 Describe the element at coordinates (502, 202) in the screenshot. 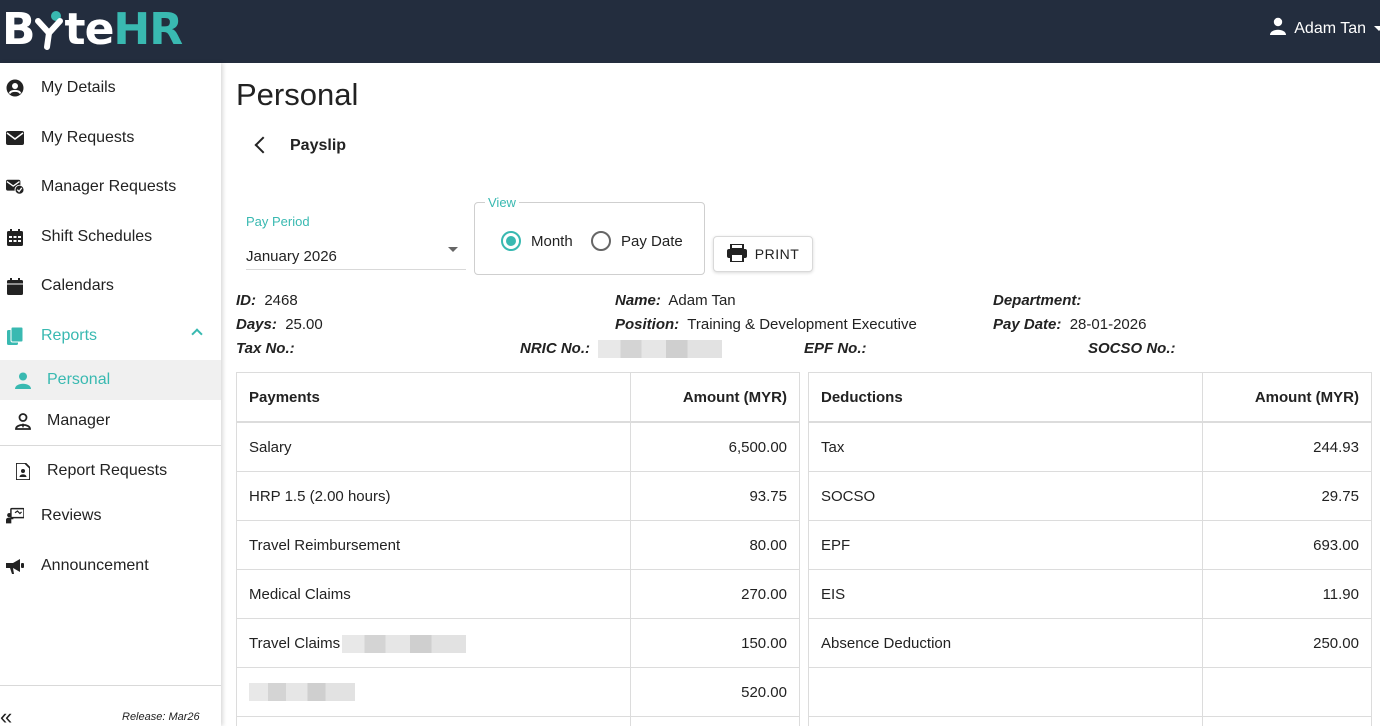

I see `view-legend: View` at that location.